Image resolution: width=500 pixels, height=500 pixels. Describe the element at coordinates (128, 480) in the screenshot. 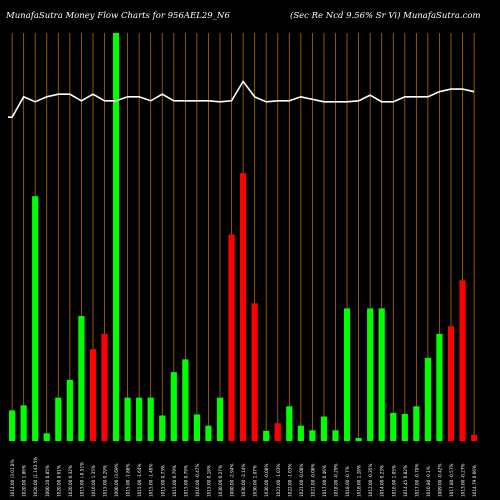

I see `x-tick-label: 1015.00 -1.88%` at that location.